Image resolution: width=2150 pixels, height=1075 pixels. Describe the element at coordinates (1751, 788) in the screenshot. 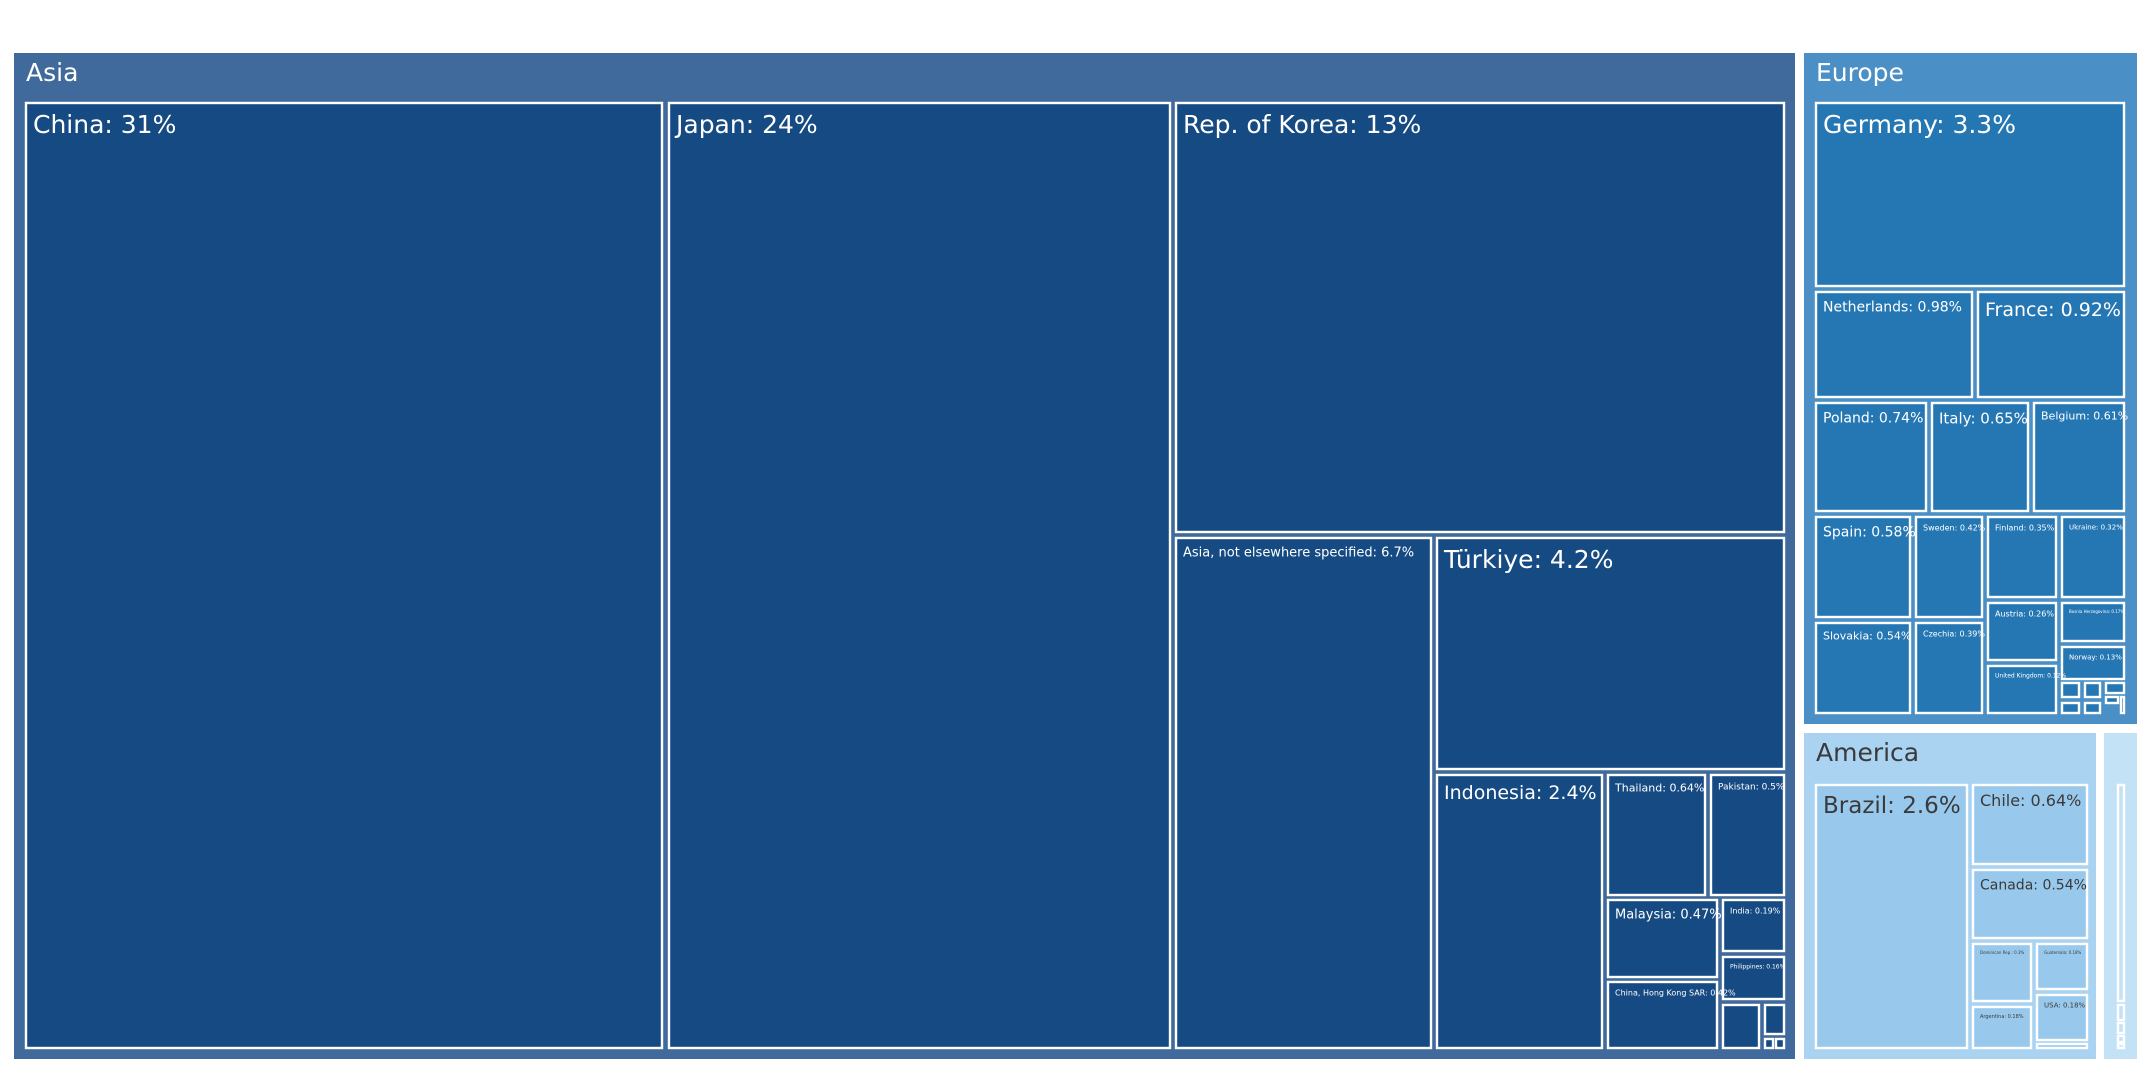

I see `tile-label-pakistan: Pakistan: 0.5%` at that location.